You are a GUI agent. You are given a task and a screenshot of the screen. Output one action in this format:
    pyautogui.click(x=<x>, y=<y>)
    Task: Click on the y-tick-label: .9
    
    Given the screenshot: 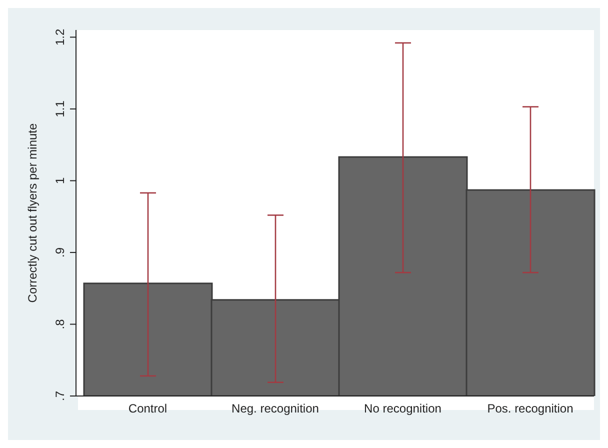 What is the action you would take?
    pyautogui.click(x=60, y=252)
    